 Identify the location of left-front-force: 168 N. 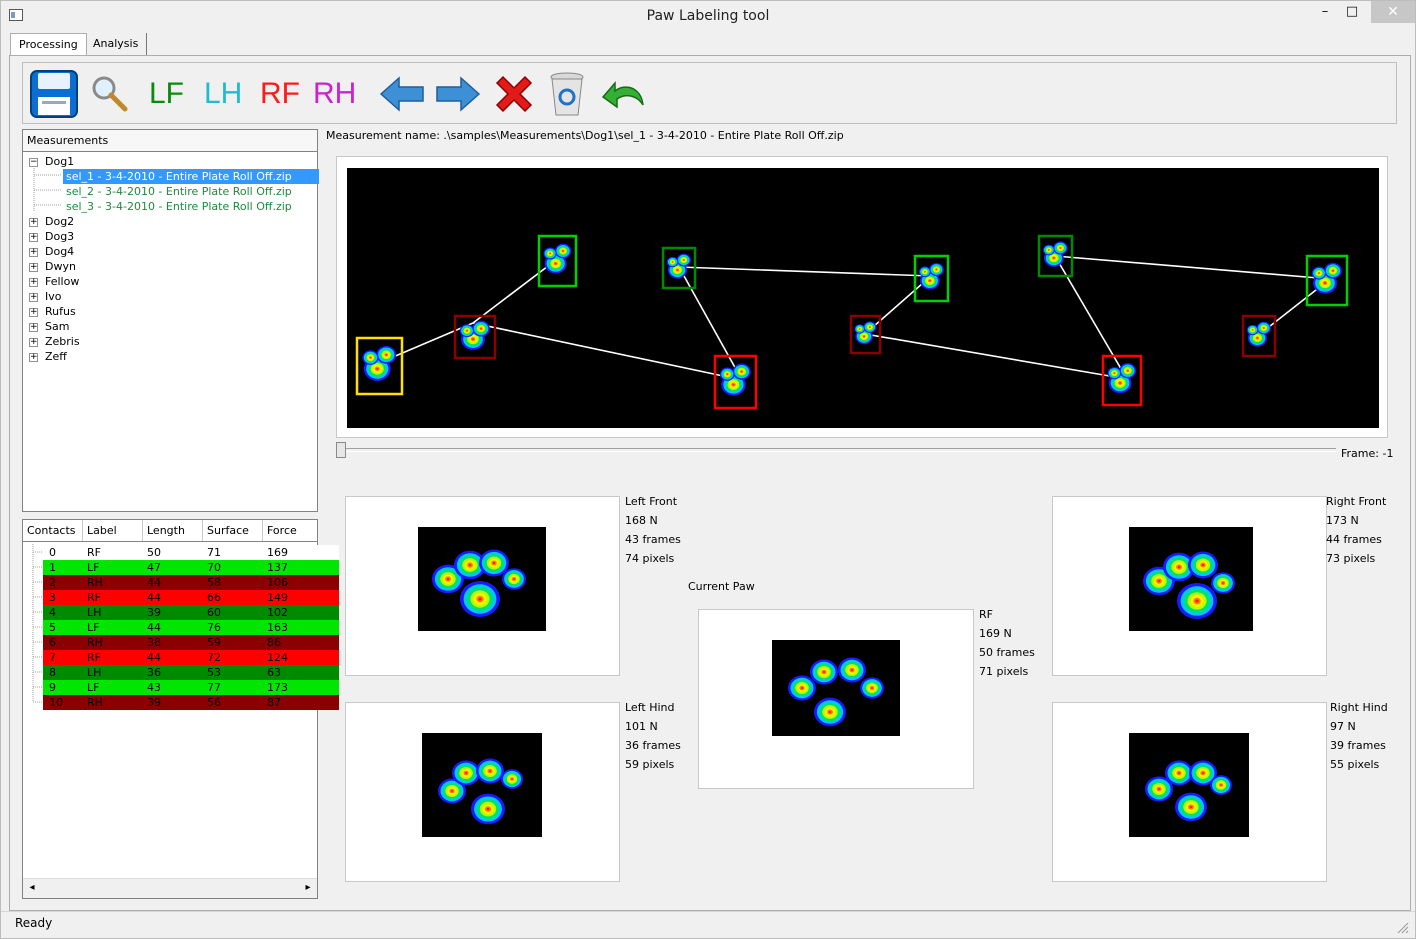
(641, 520).